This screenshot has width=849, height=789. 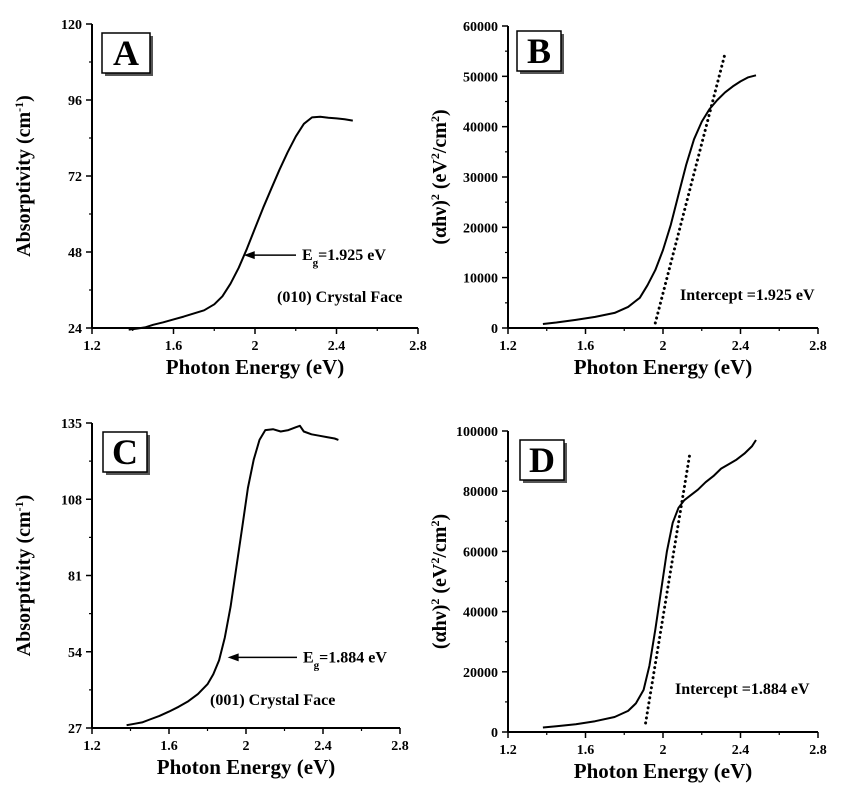 What do you see at coordinates (71, 424) in the screenshot?
I see `y-tick-label: 135` at bounding box center [71, 424].